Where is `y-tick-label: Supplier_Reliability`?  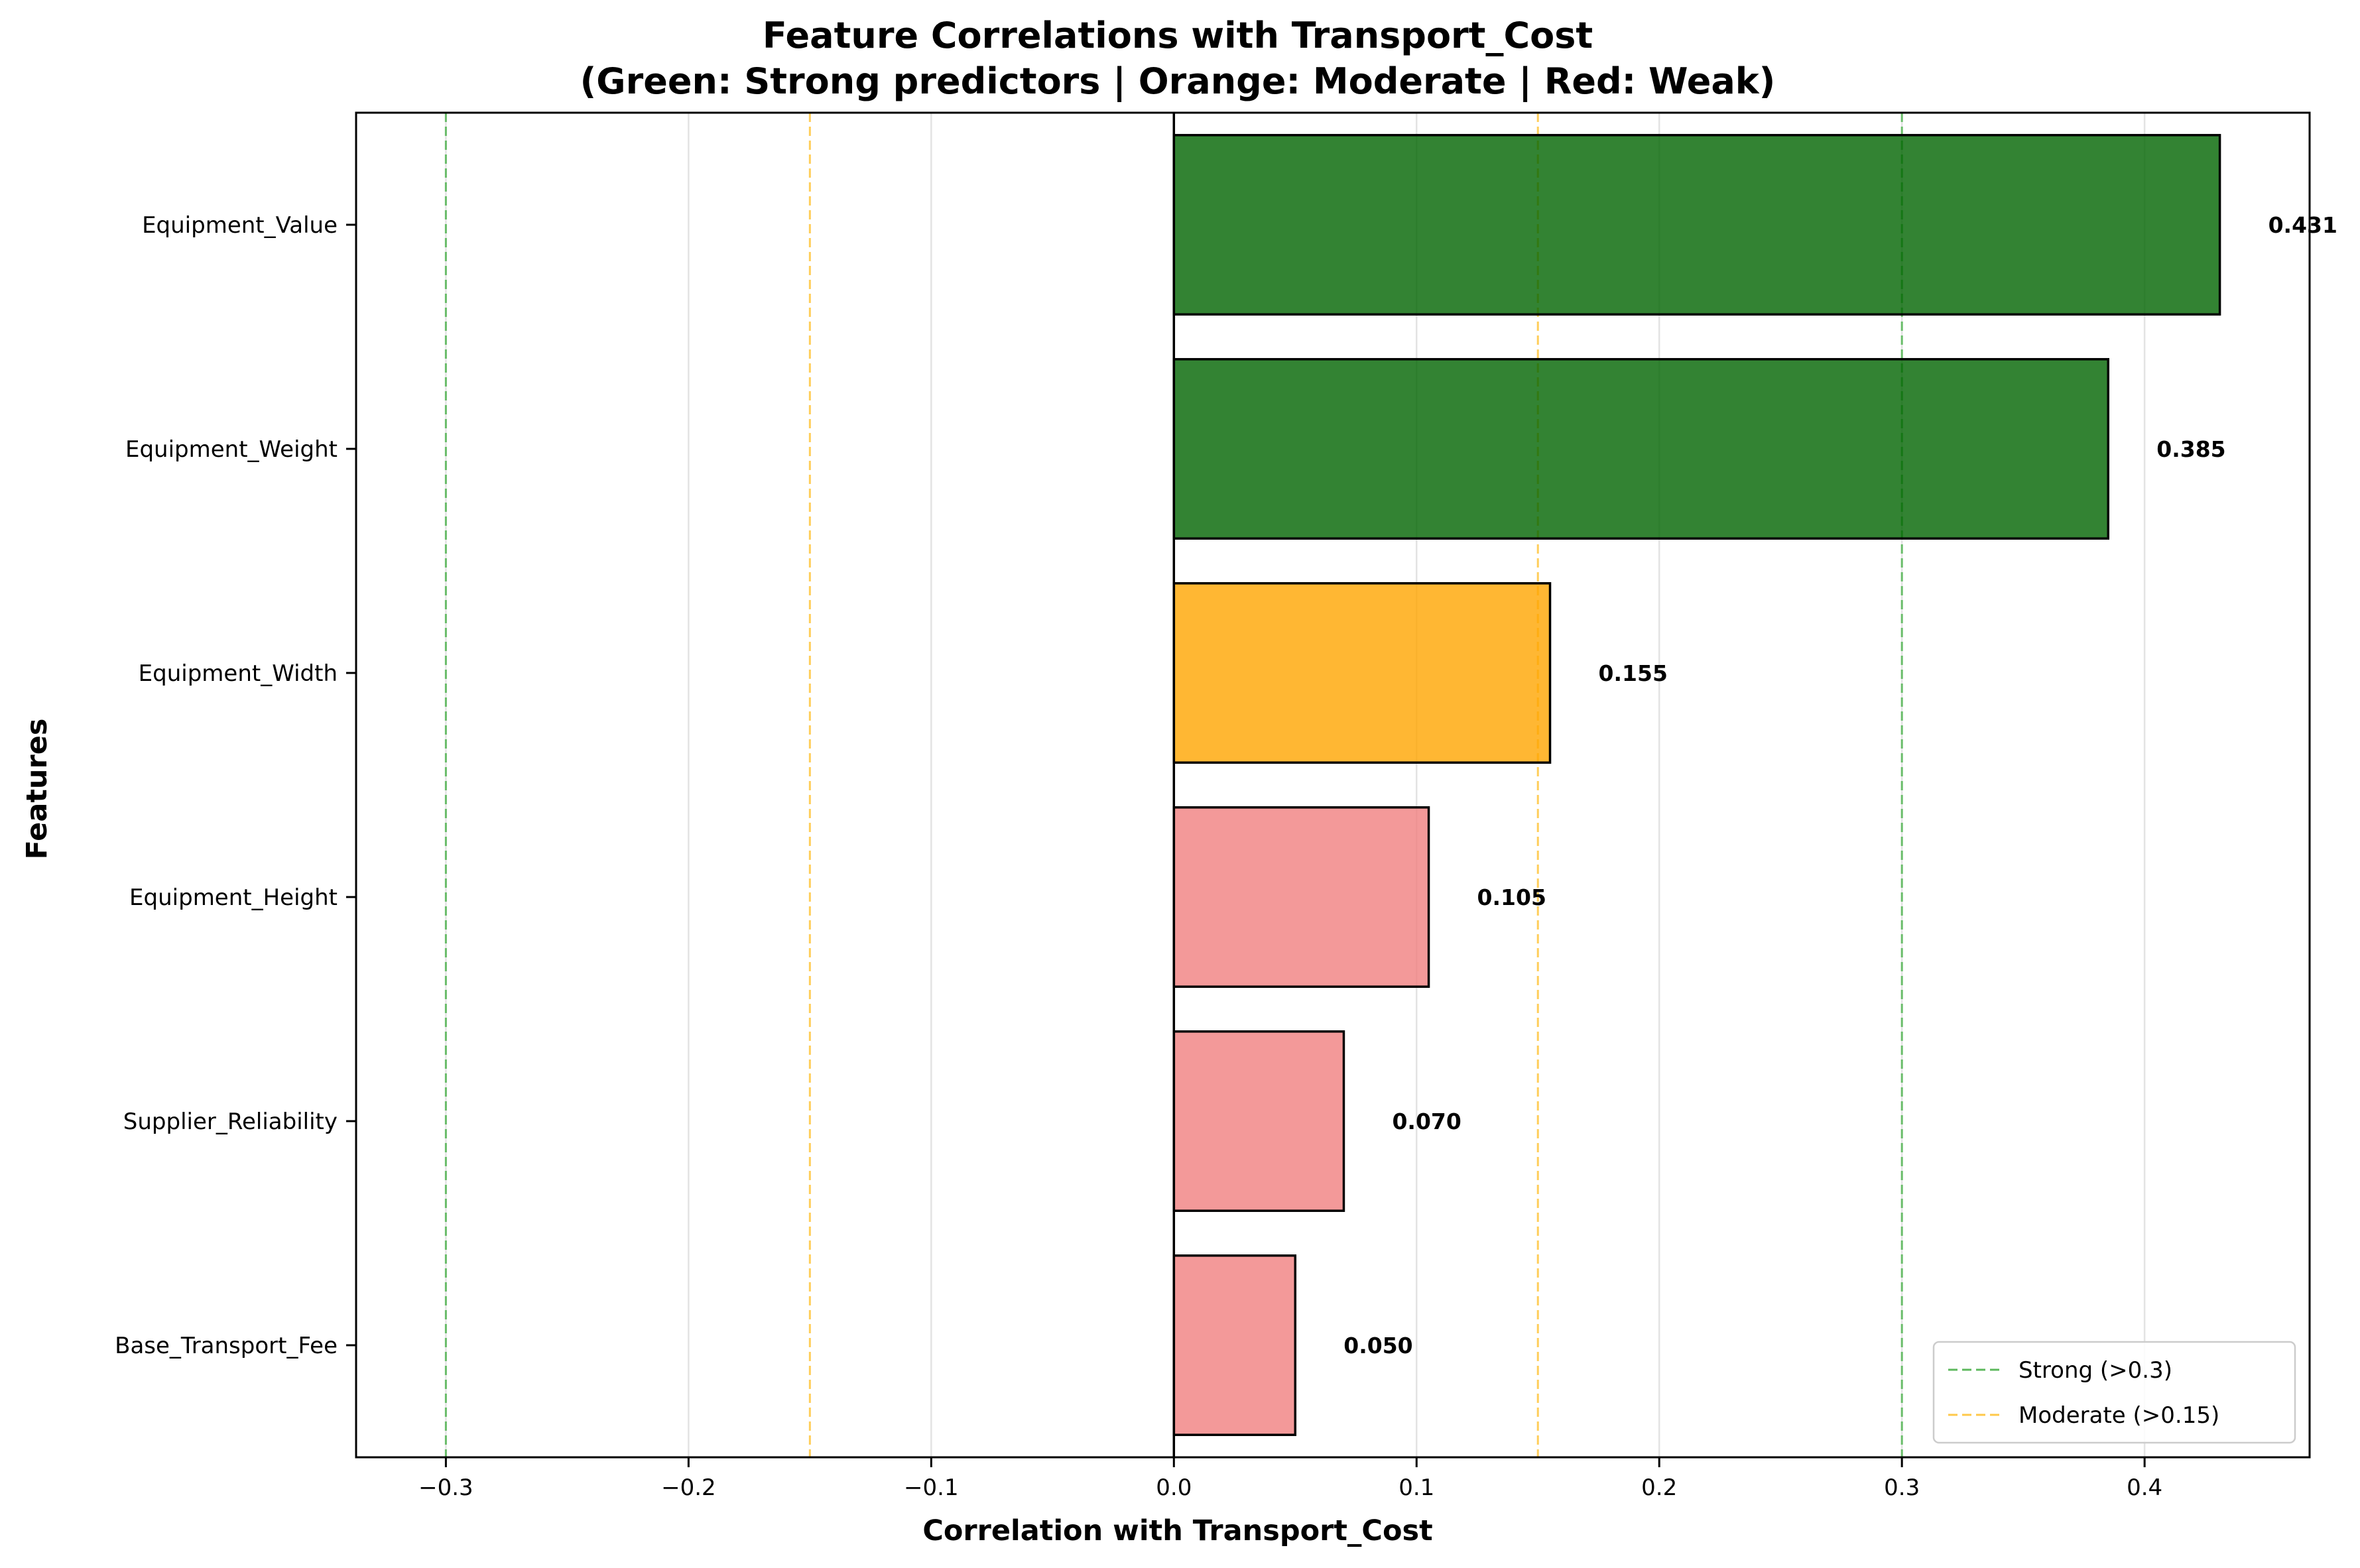 y-tick-label: Supplier_Reliability is located at coordinates (230, 1122).